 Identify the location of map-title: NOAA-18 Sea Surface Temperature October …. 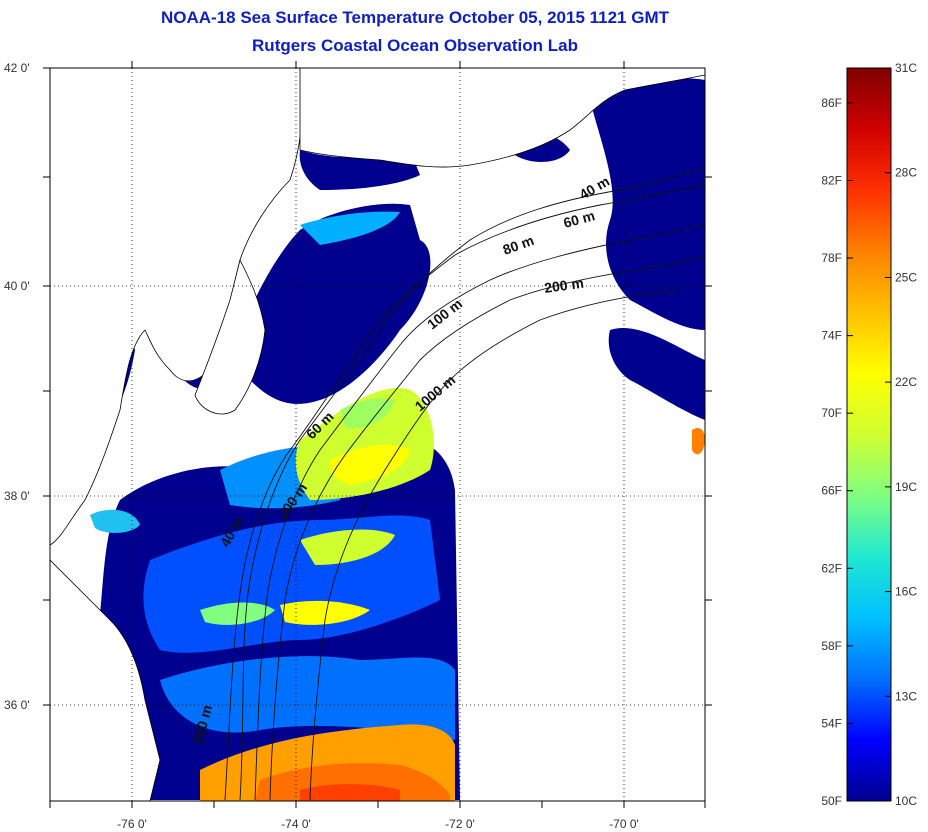
(415, 17).